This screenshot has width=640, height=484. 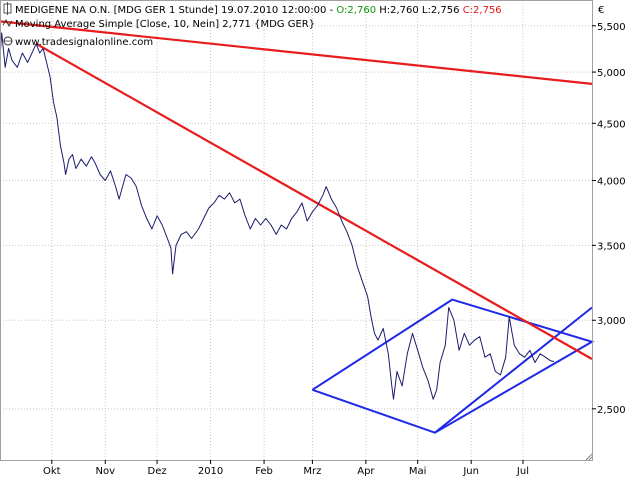 What do you see at coordinates (522, 471) in the screenshot?
I see `x-tick-label: Jul` at bounding box center [522, 471].